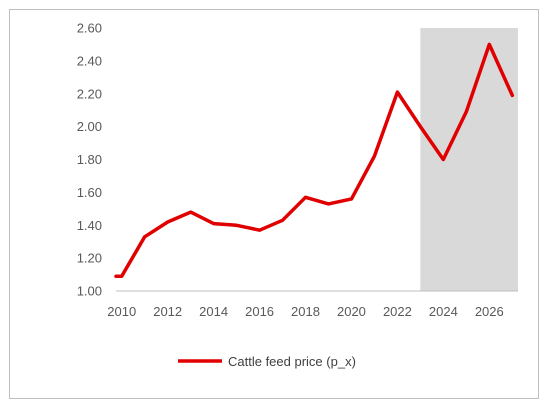 The width and height of the screenshot is (550, 410). What do you see at coordinates (351, 311) in the screenshot?
I see `x-tick-label: 2020` at bounding box center [351, 311].